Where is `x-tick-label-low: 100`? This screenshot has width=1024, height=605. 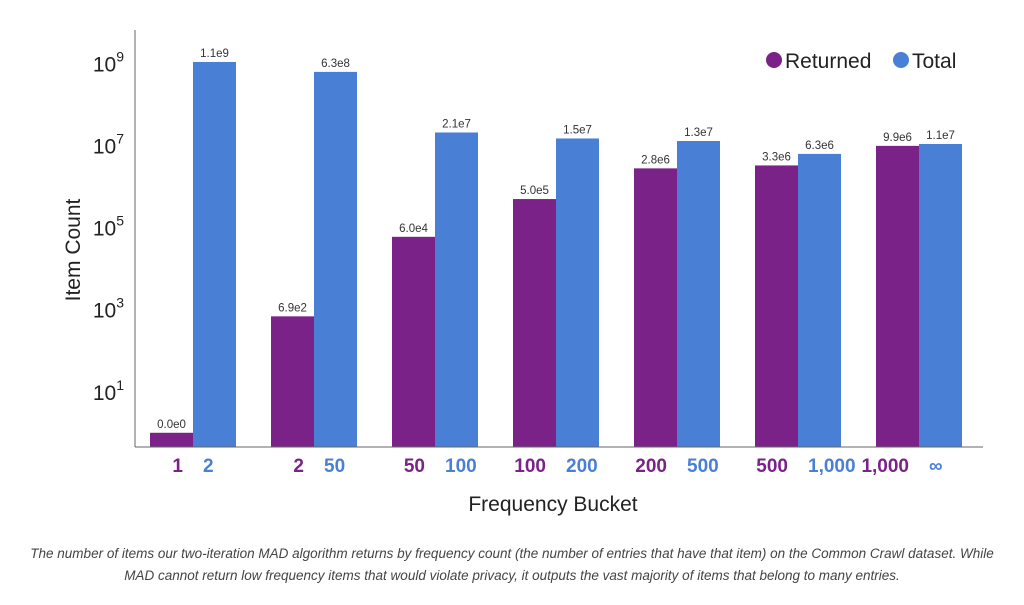
x-tick-label-low: 100 is located at coordinates (530, 466).